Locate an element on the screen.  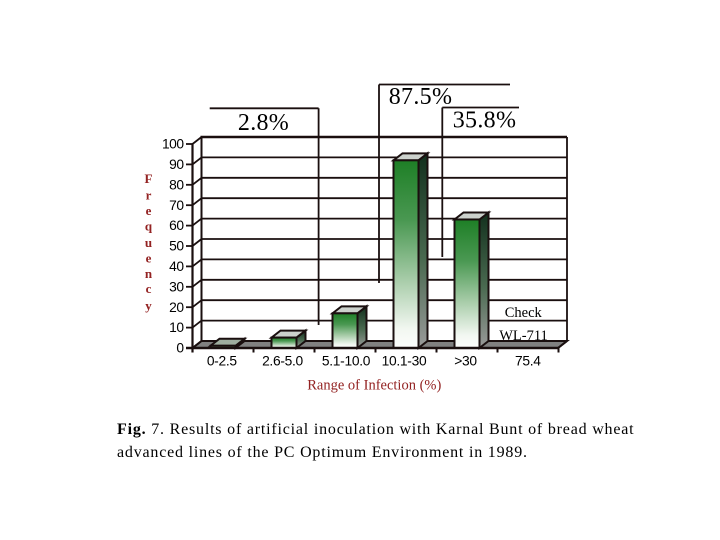
svg-text: 2.8% is located at coordinates (263, 123).